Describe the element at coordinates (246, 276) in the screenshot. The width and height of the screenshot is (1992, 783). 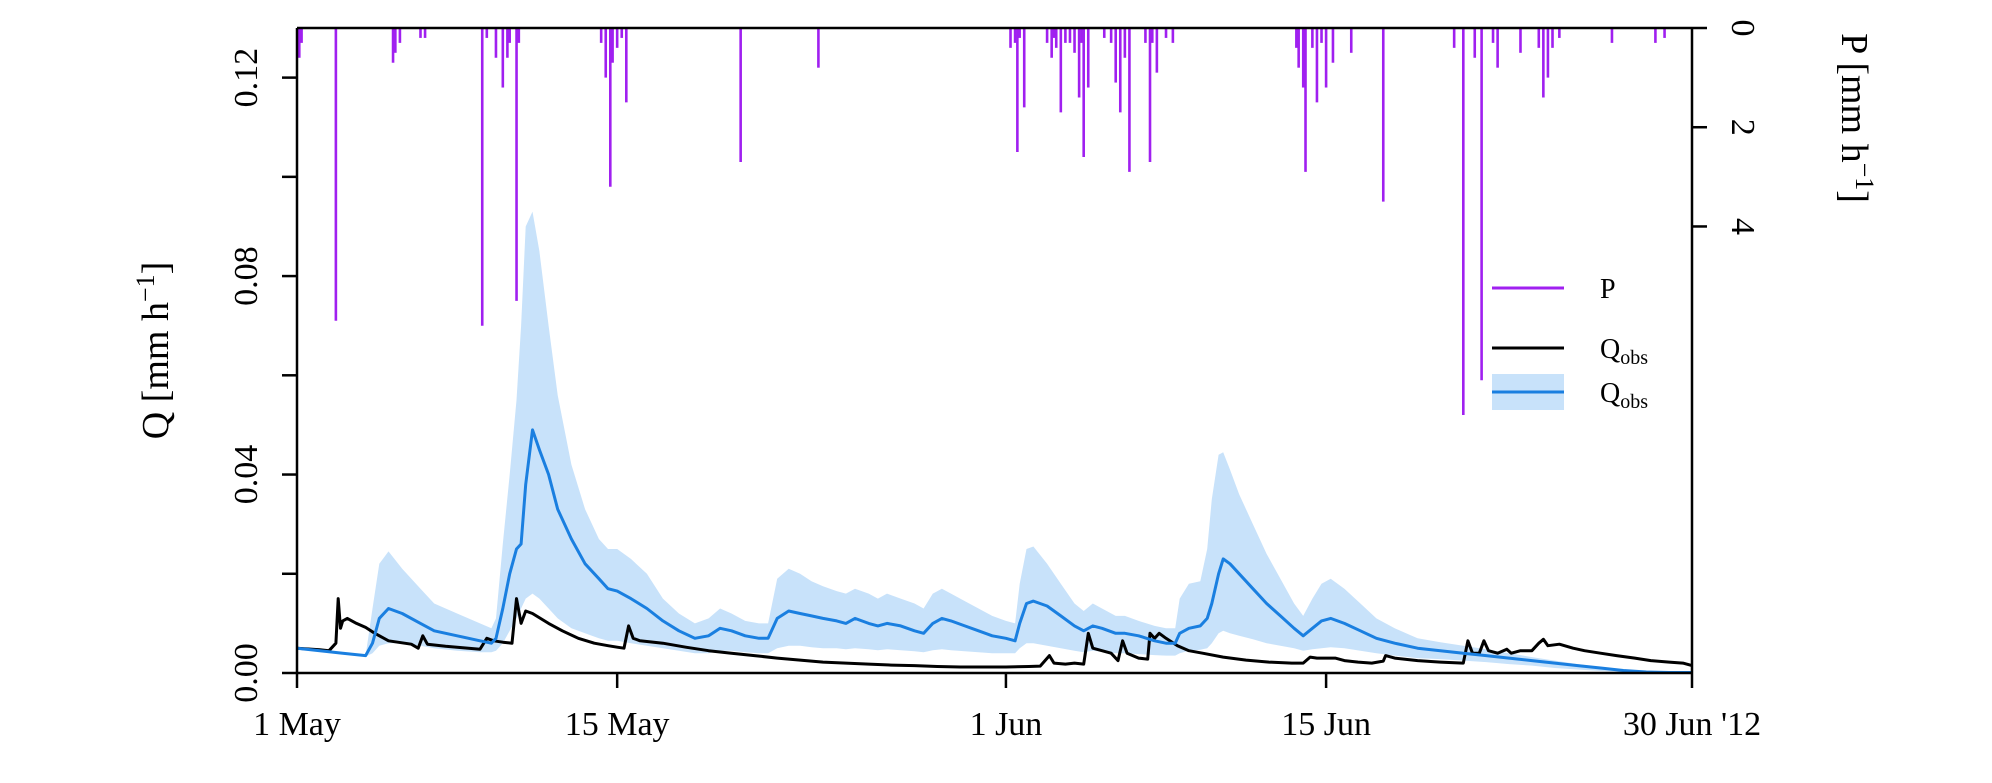
I see `y-left-tick-label-2: 0.08` at that location.